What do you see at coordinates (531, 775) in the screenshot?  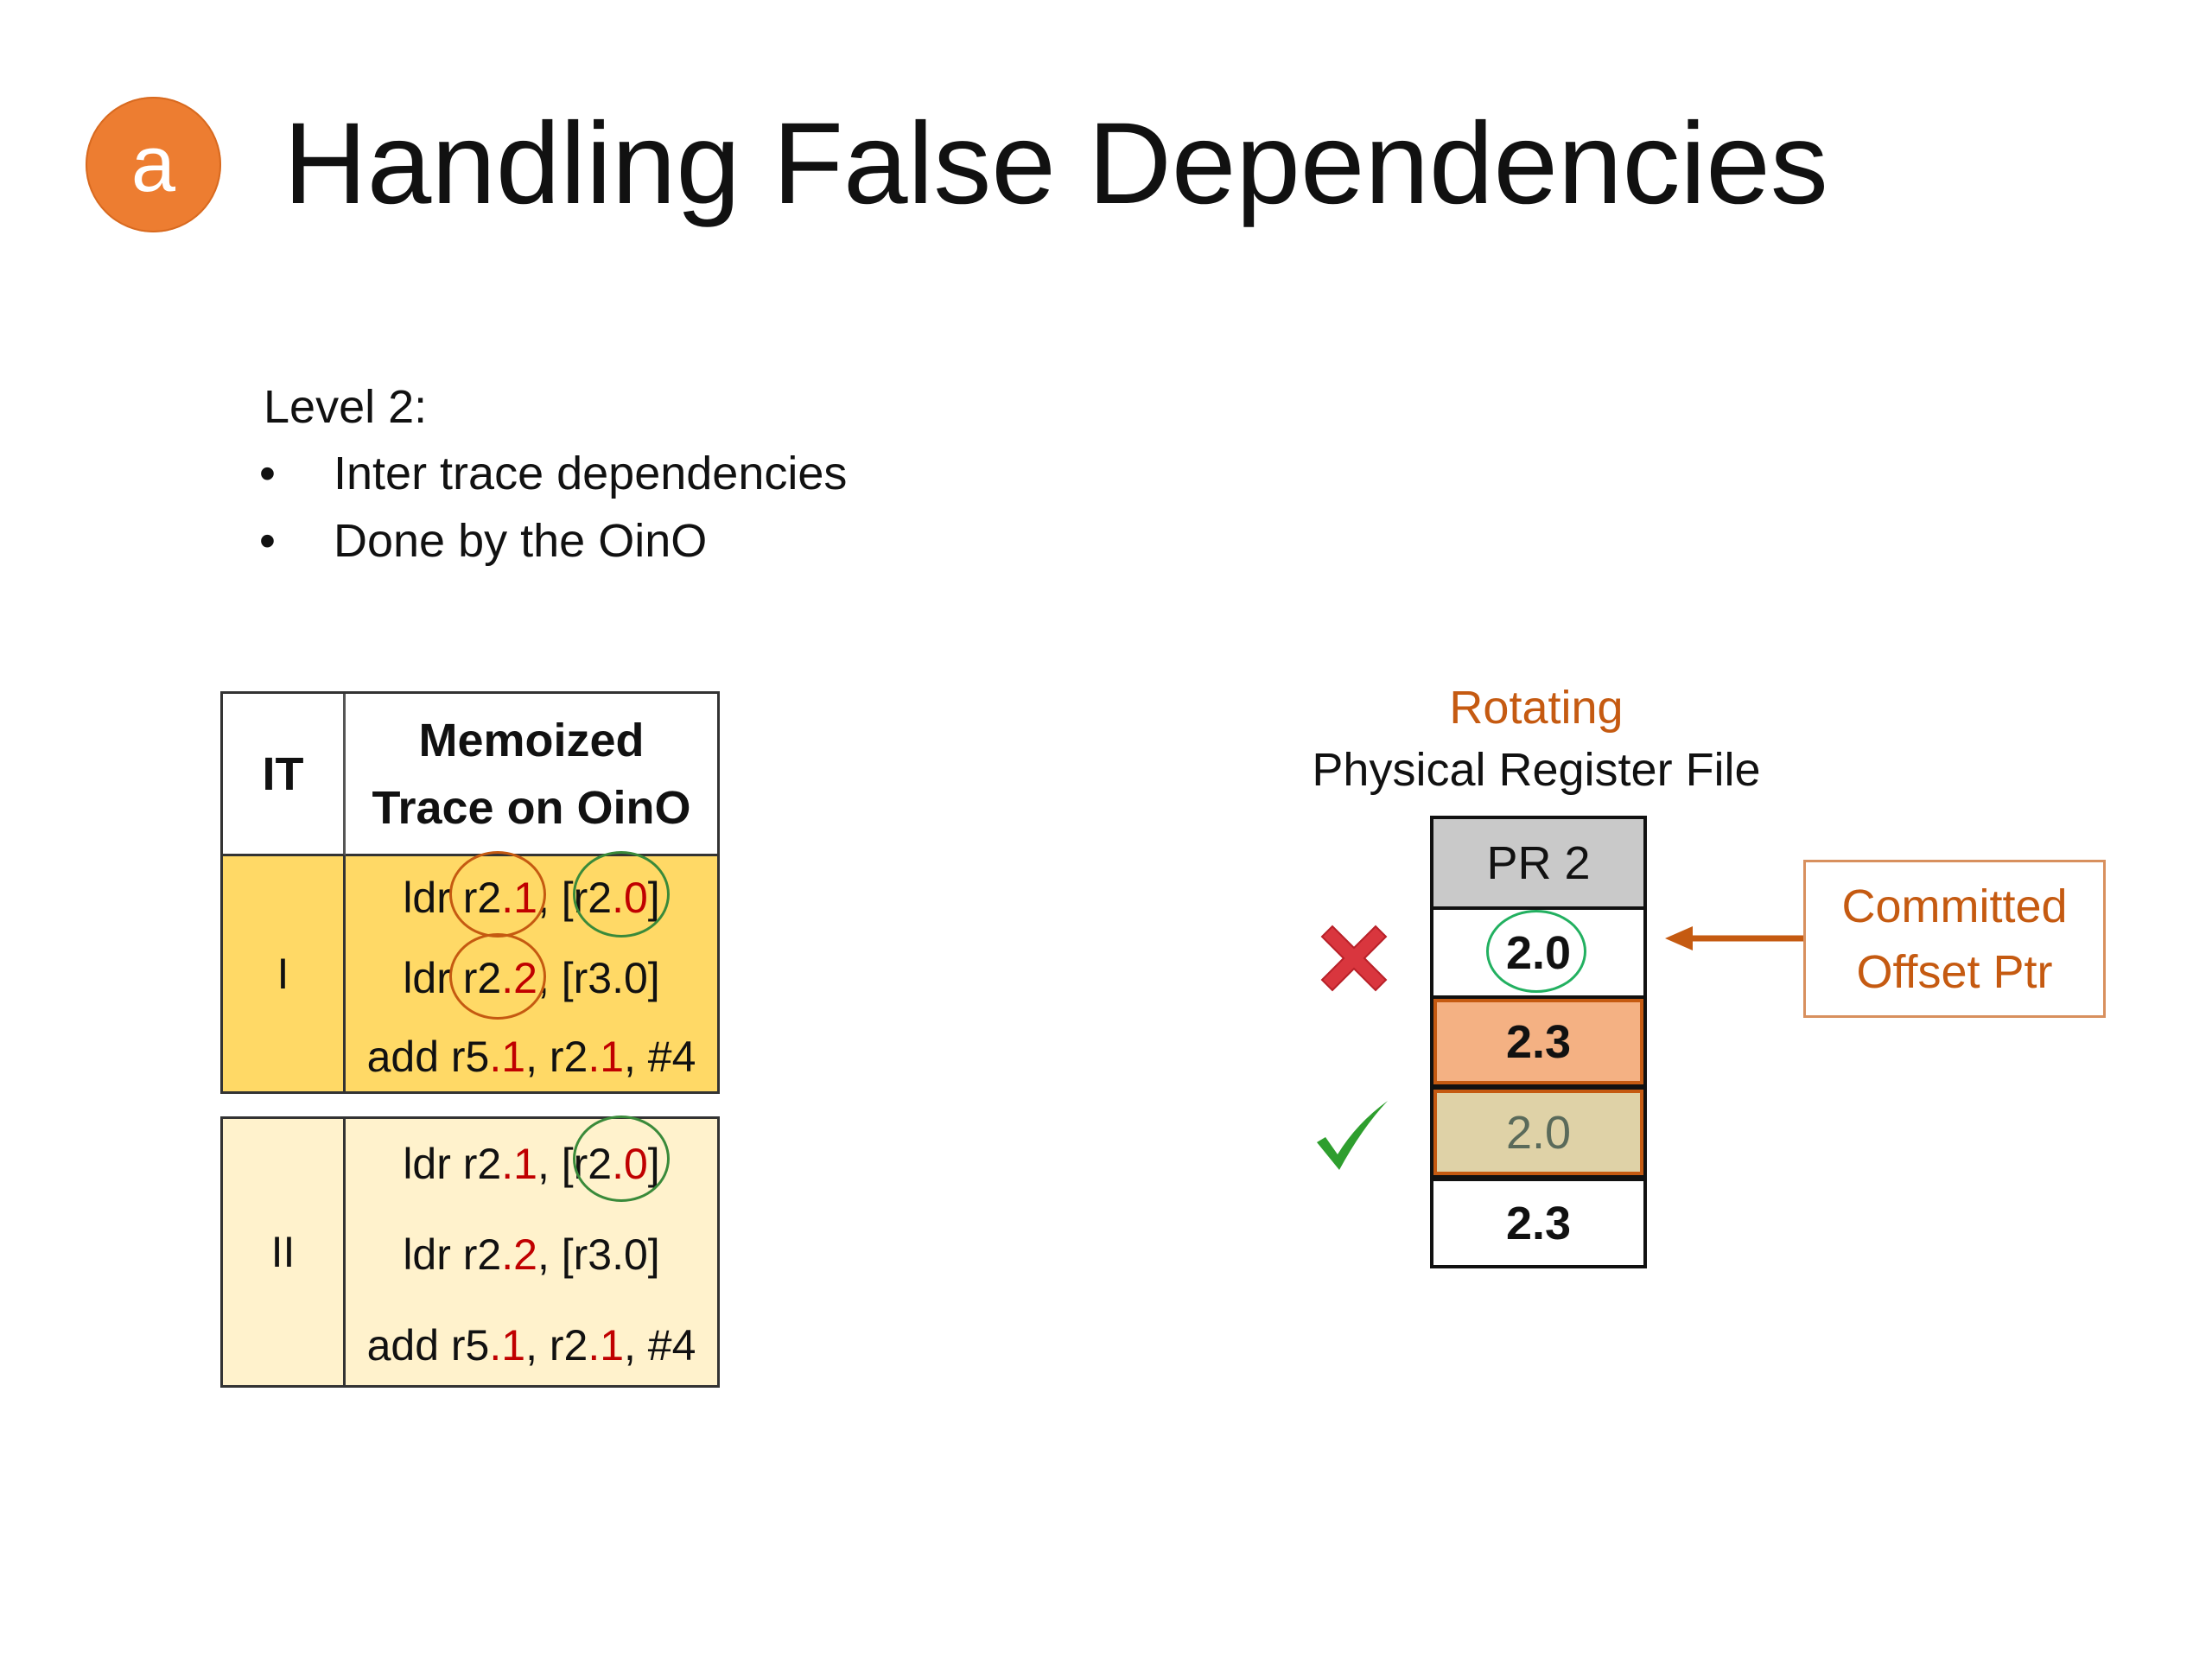 I see `header-trace: Memoized Trace on OinO` at bounding box center [531, 775].